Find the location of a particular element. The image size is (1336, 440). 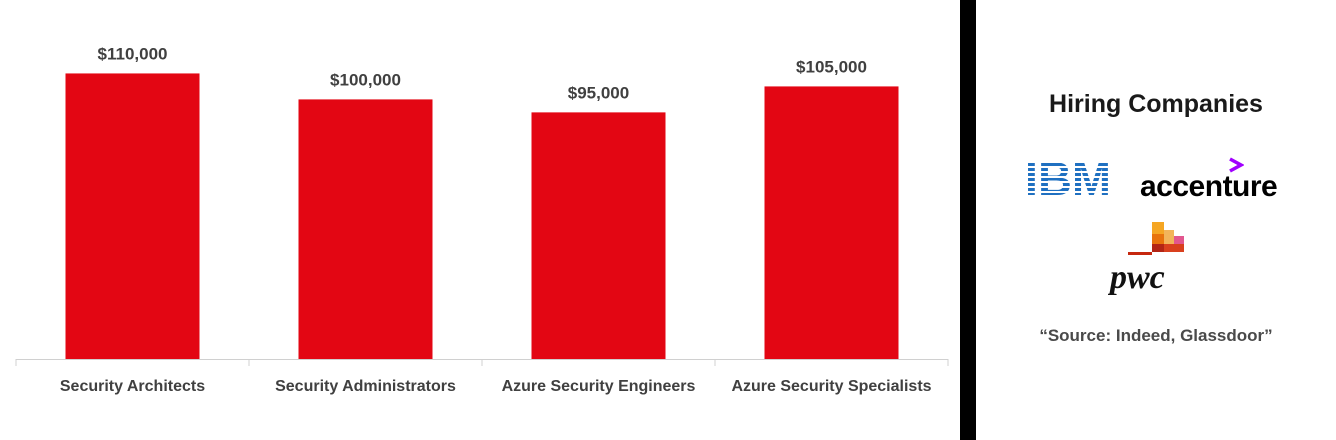

pwc-logo: pwc is located at coordinates (1146, 259).